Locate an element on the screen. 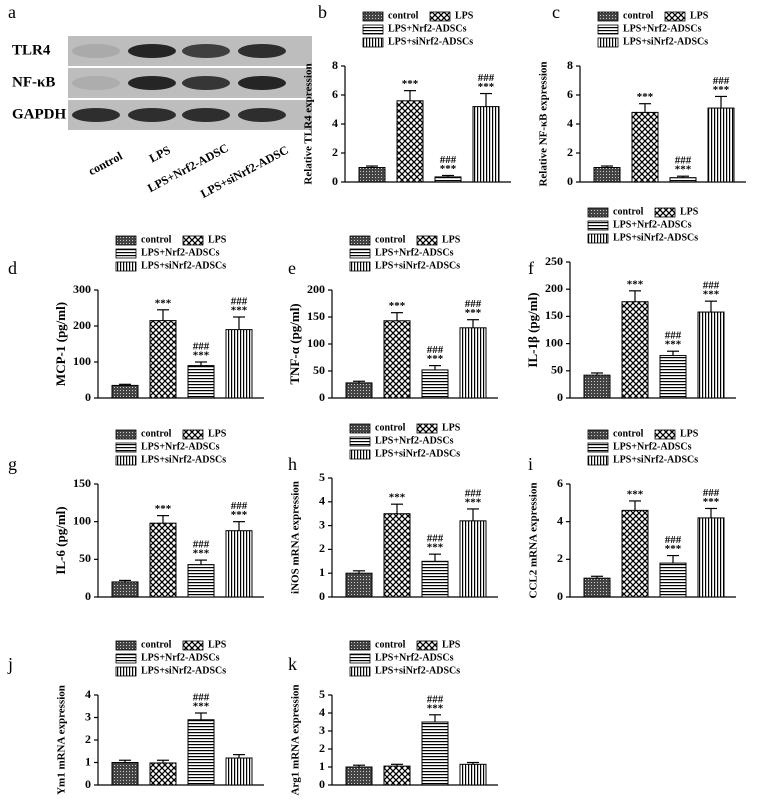 The image size is (759, 804). blot-row-label: TLR4 is located at coordinates (31, 50).